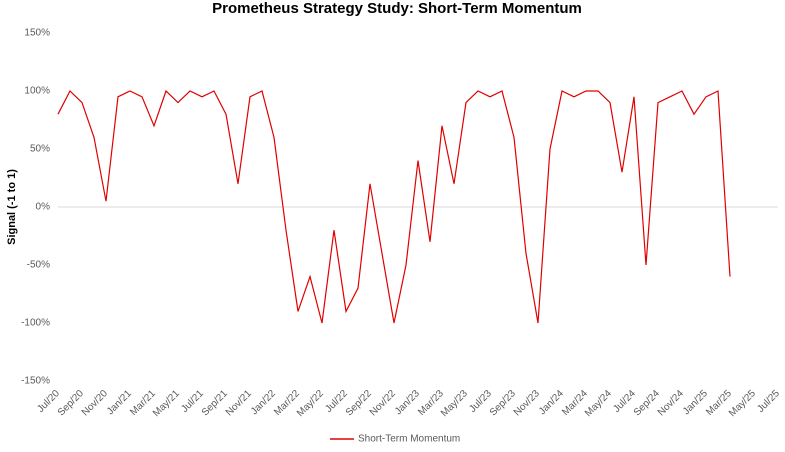  Describe the element at coordinates (409, 439) in the screenshot. I see `legend-label: Short-Term Momentum` at that location.